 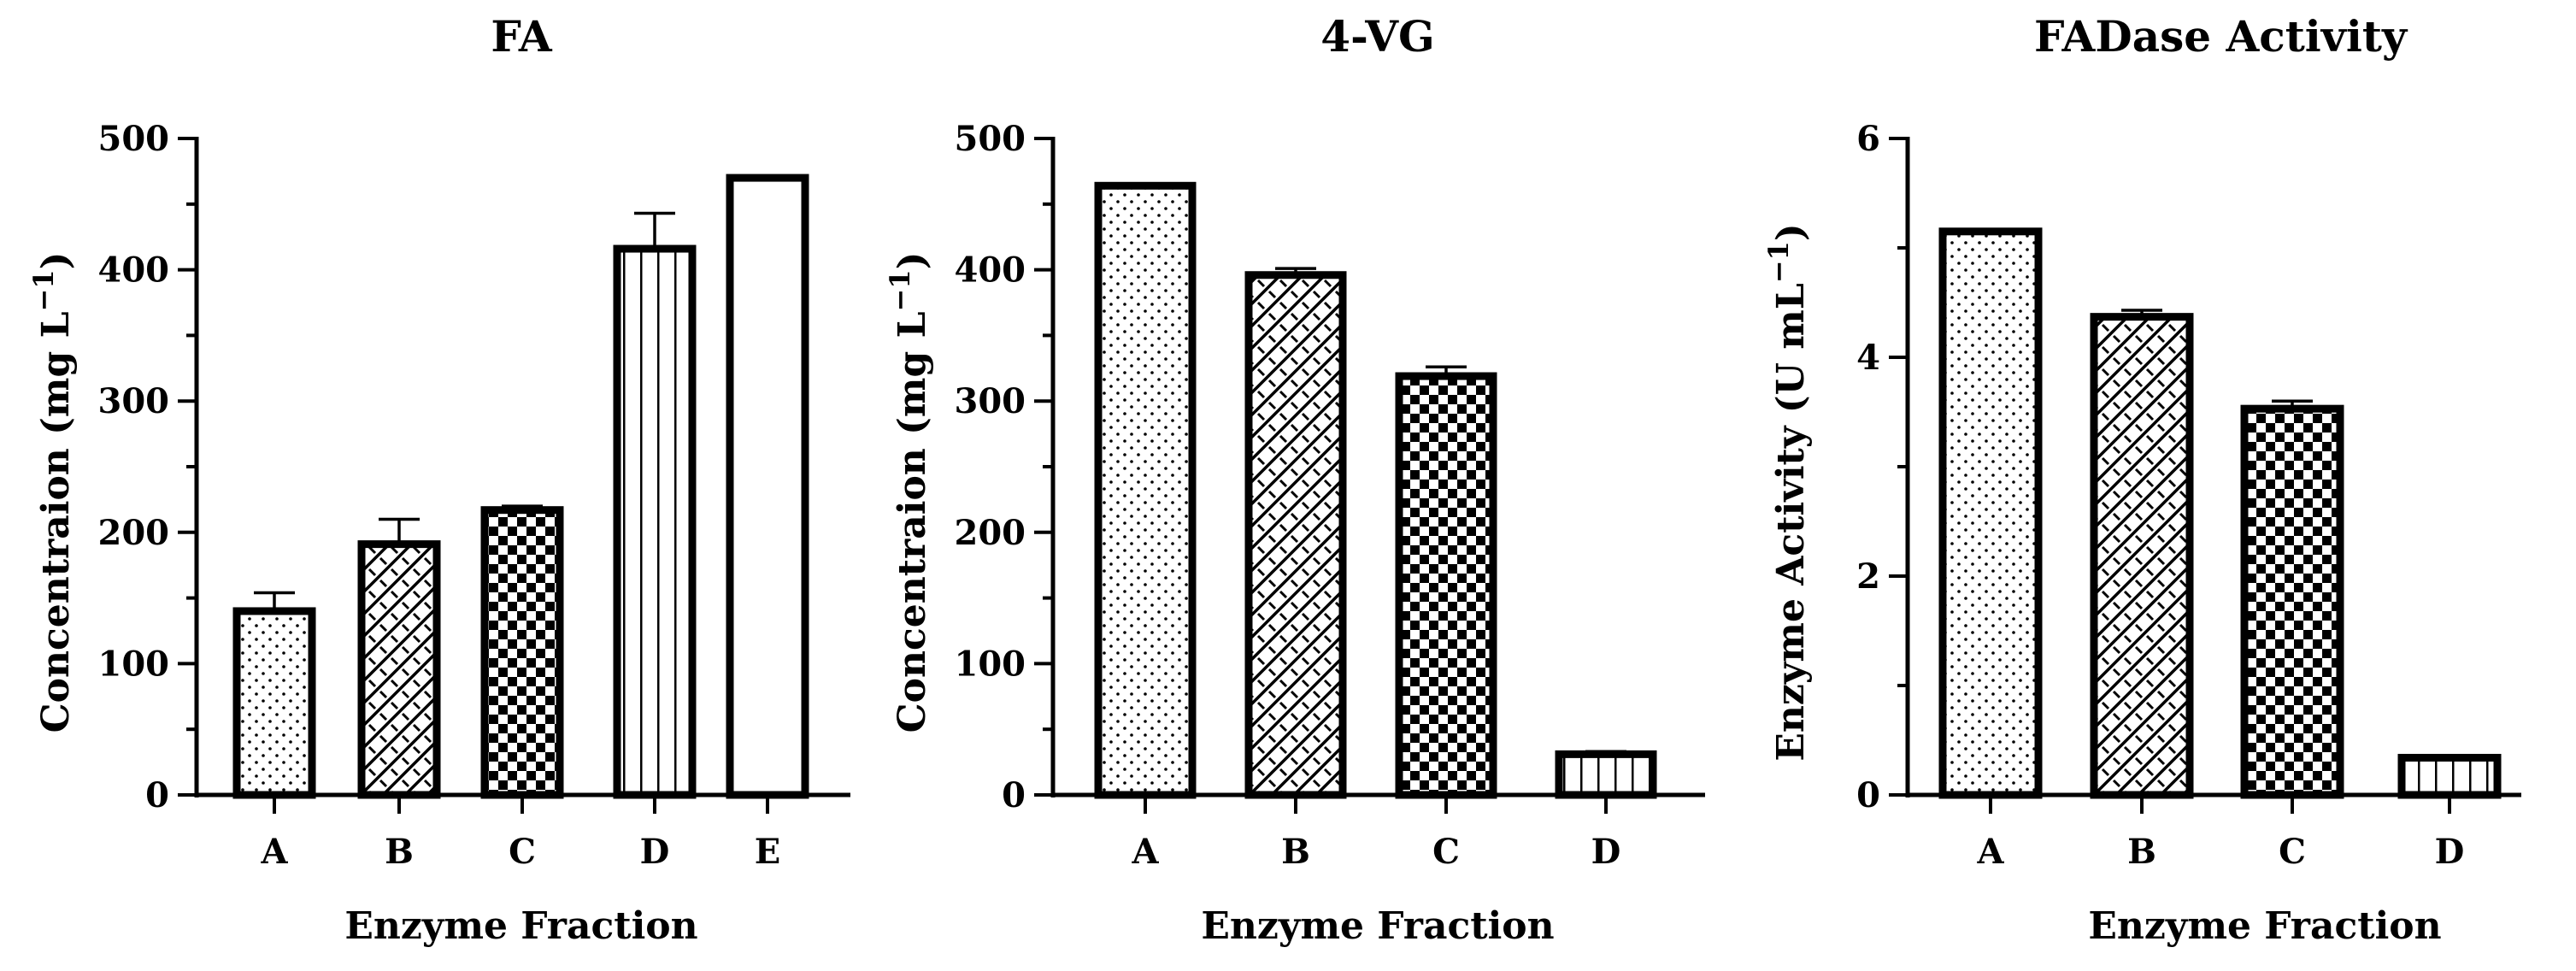 What do you see at coordinates (1868, 139) in the screenshot?
I see `y-tick-label: 6` at bounding box center [1868, 139].